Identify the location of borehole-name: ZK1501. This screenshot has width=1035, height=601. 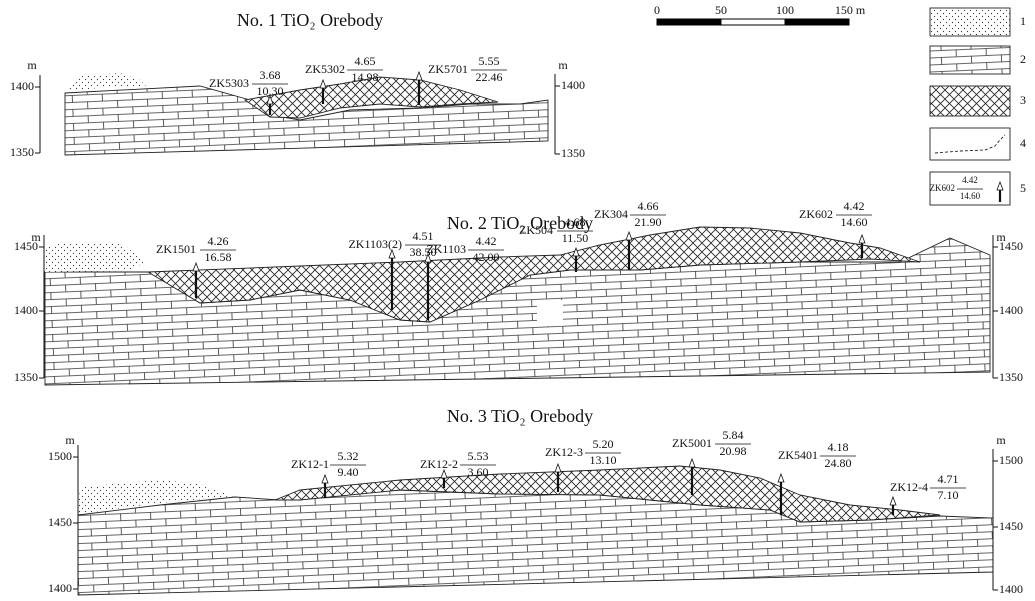
(176, 249).